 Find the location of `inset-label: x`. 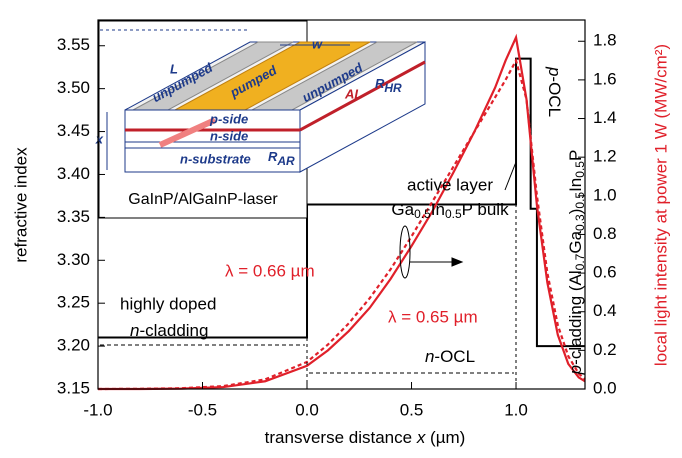

inset-label: x is located at coordinates (99, 138).